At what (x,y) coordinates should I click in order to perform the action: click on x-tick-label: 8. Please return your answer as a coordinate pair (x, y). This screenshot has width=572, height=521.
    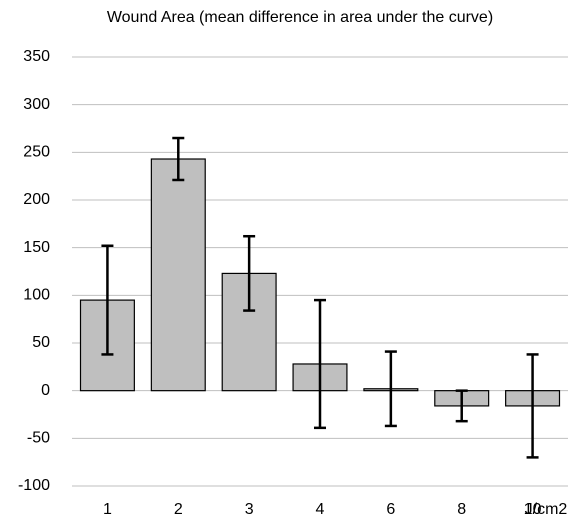
    Looking at the image, I should click on (461, 509).